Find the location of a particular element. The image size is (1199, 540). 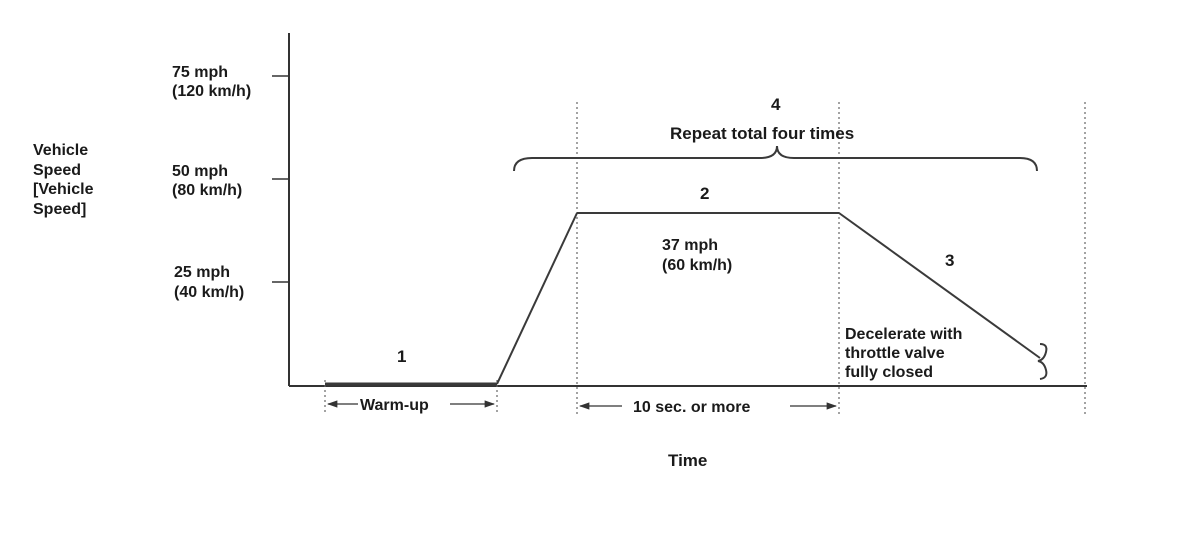

decel-note-line-1: Decelerate with is located at coordinates (903, 334).